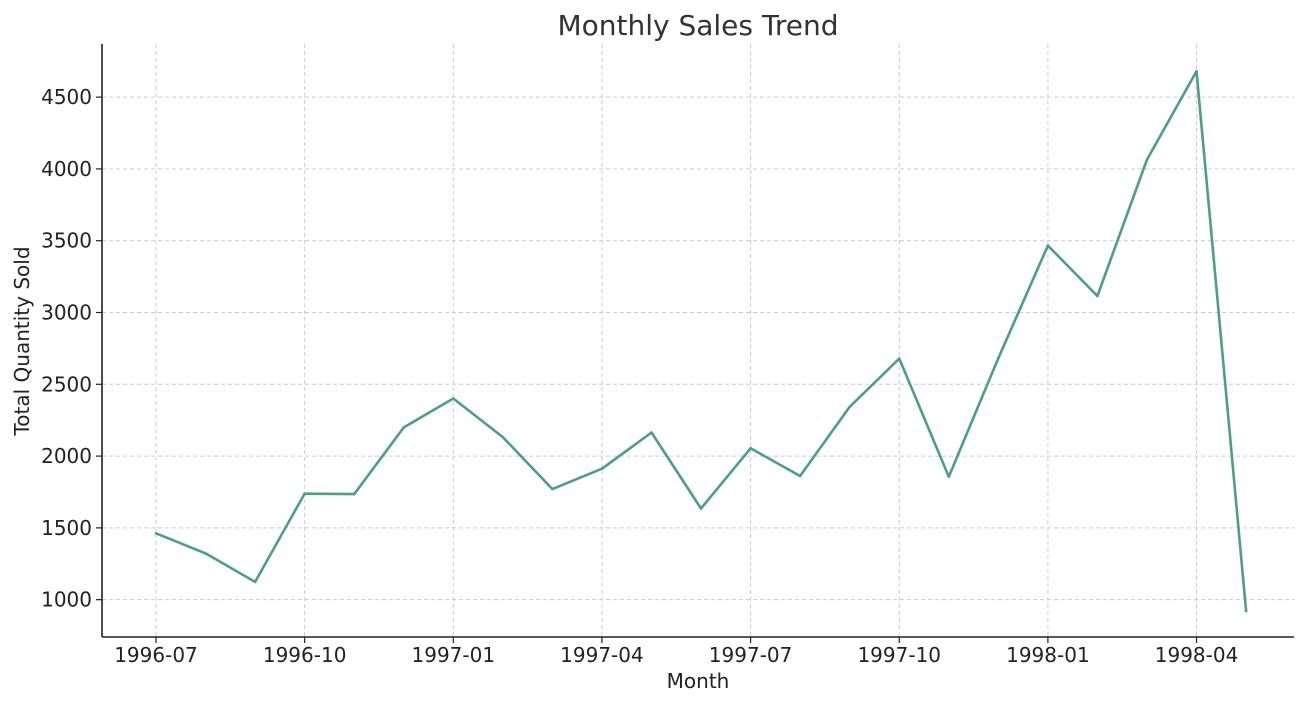 This screenshot has height=706, width=1306. Describe the element at coordinates (602, 655) in the screenshot. I see `x-tick-label: 1997-04` at that location.